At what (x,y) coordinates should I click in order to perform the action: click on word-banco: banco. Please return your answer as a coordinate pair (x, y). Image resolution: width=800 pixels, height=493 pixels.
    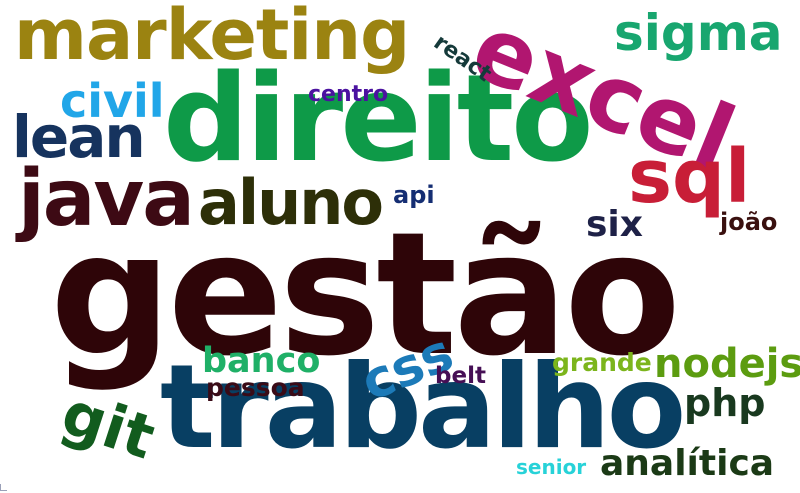
    Looking at the image, I should click on (261, 361).